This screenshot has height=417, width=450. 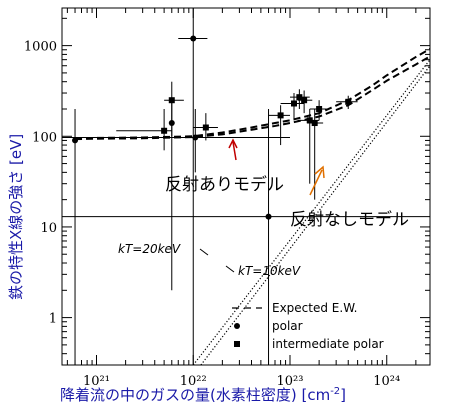 What do you see at coordinates (386, 381) in the screenshot?
I see `x-tick-label: 10²⁴` at bounding box center [386, 381].